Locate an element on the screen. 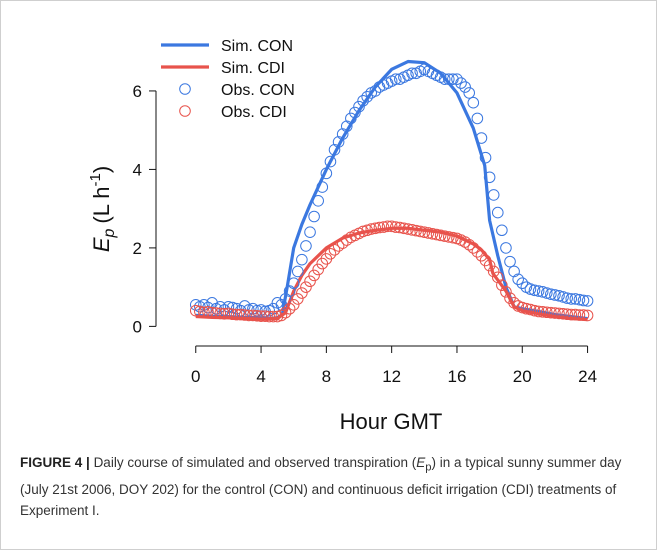  y-tick-label: 0 is located at coordinates (137, 326).